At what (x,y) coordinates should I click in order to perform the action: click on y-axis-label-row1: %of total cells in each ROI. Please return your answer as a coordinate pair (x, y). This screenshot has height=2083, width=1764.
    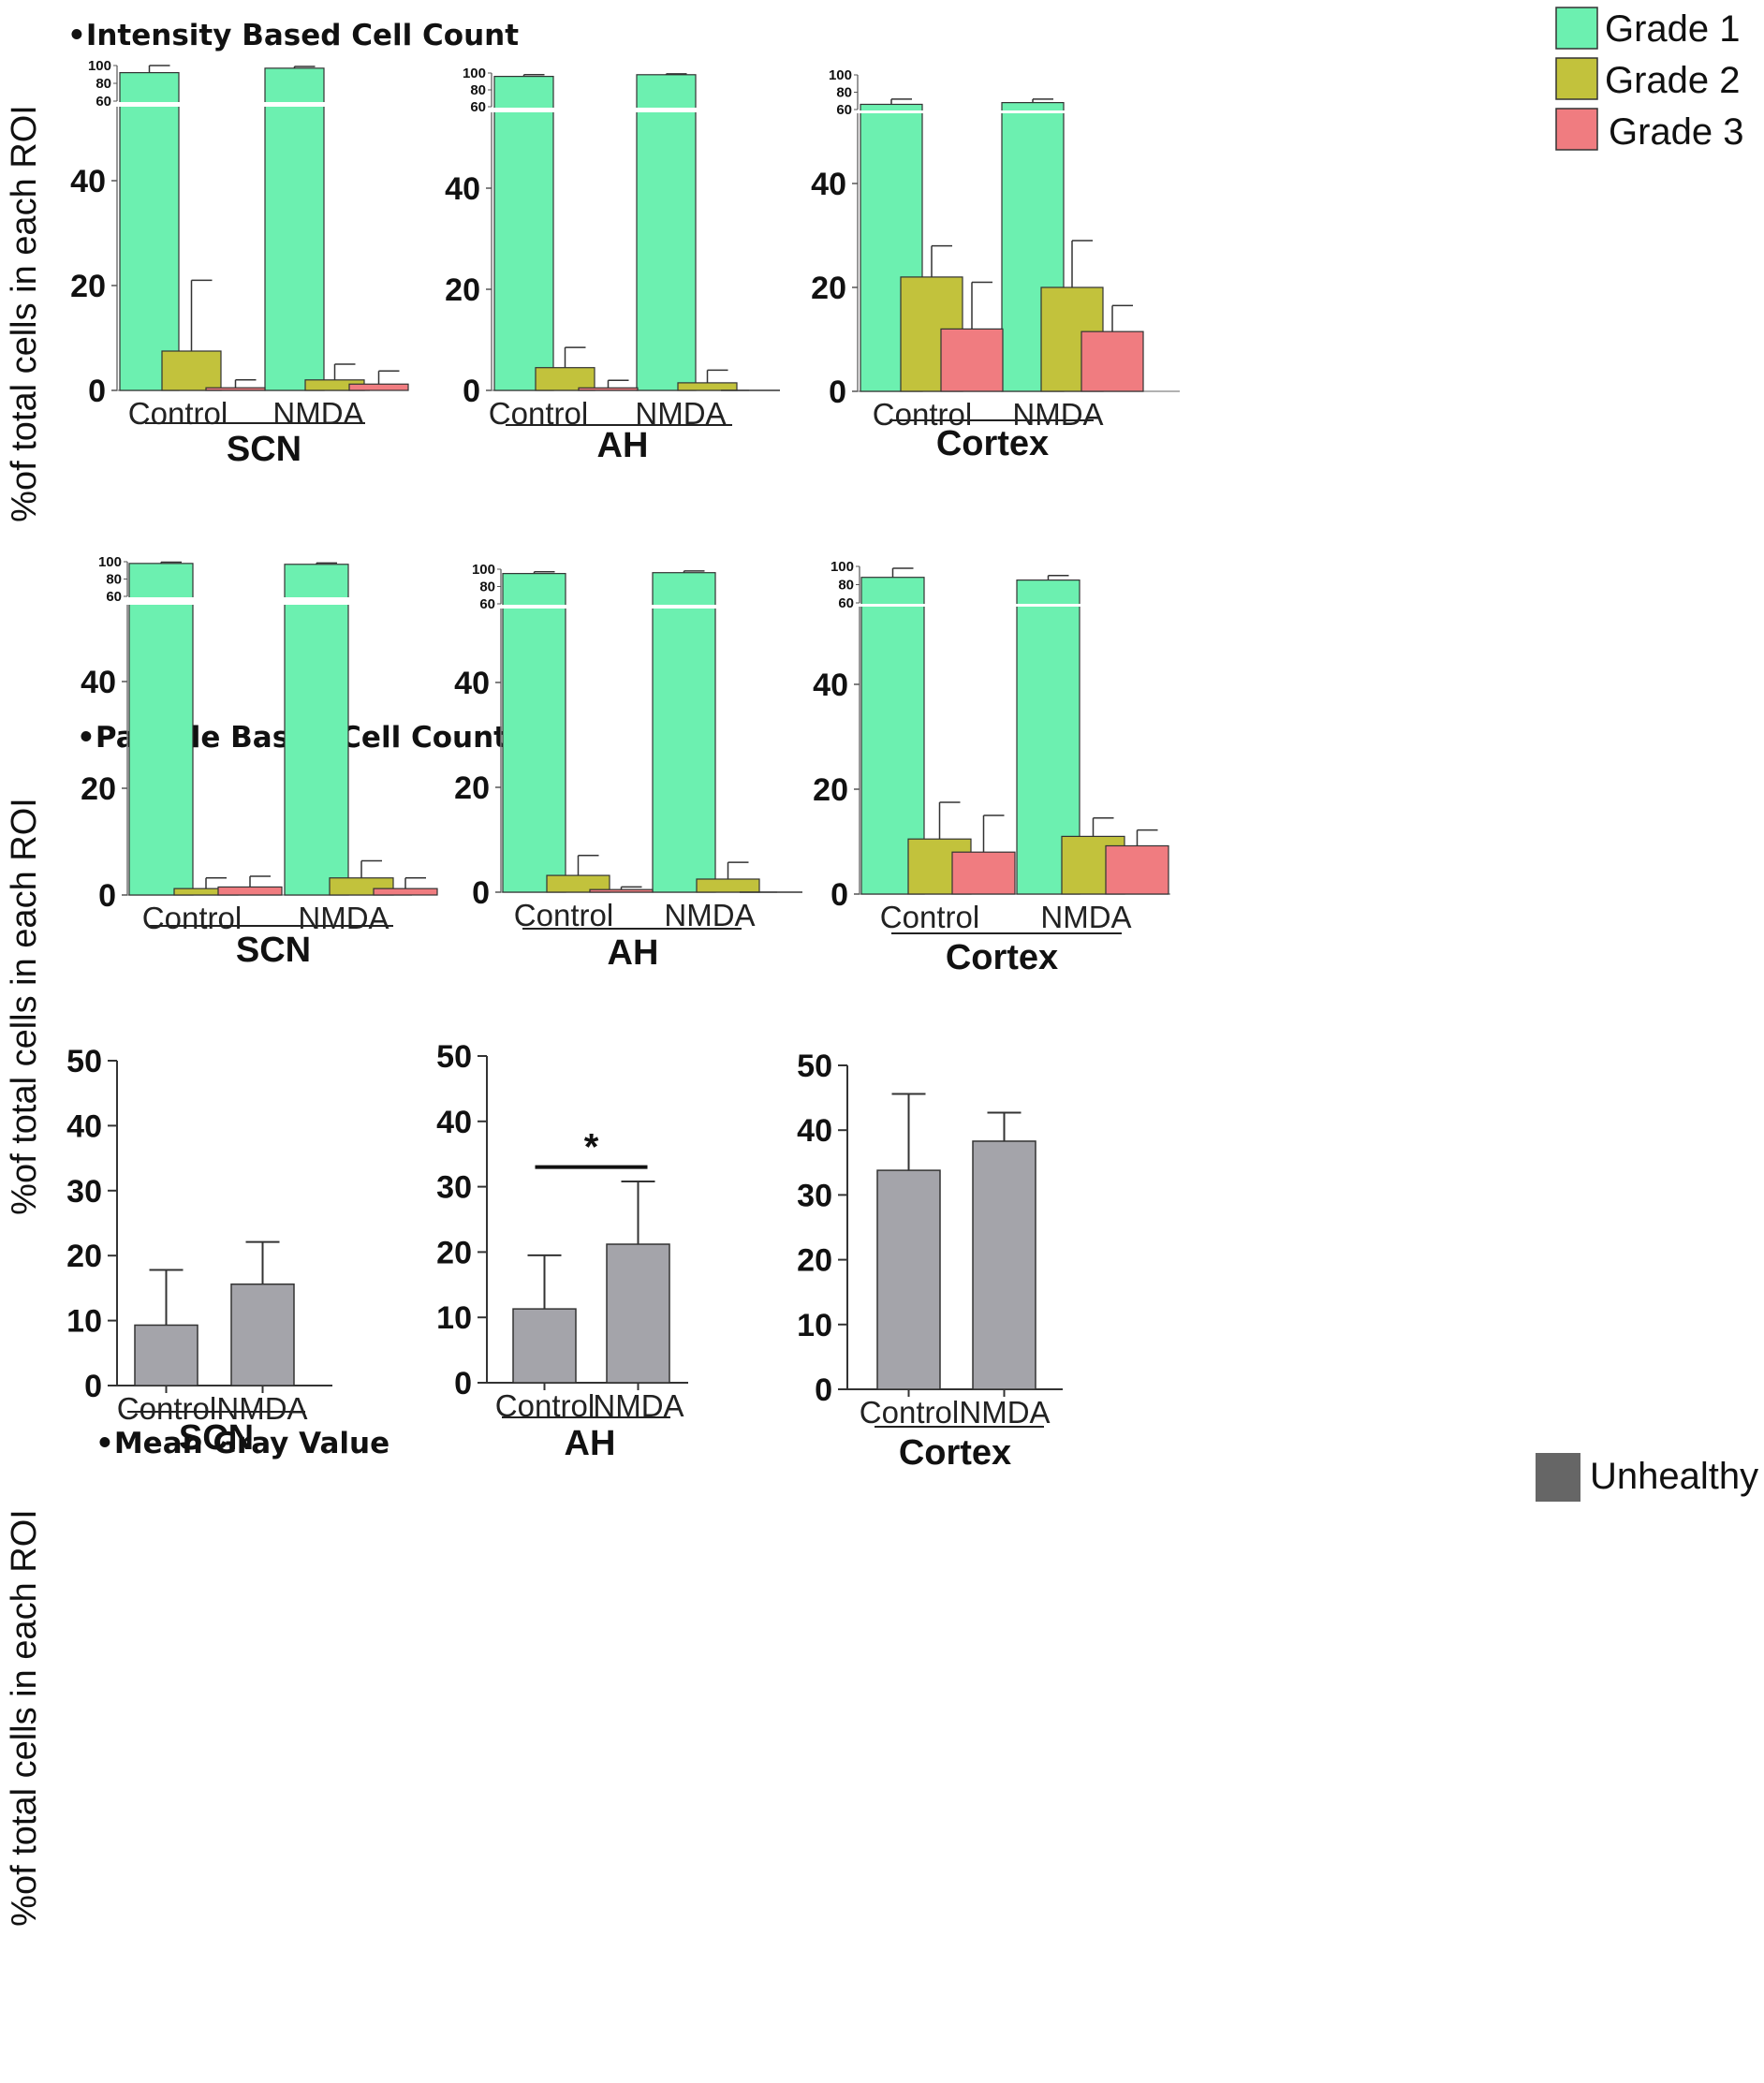
    Looking at the image, I should click on (24, 314).